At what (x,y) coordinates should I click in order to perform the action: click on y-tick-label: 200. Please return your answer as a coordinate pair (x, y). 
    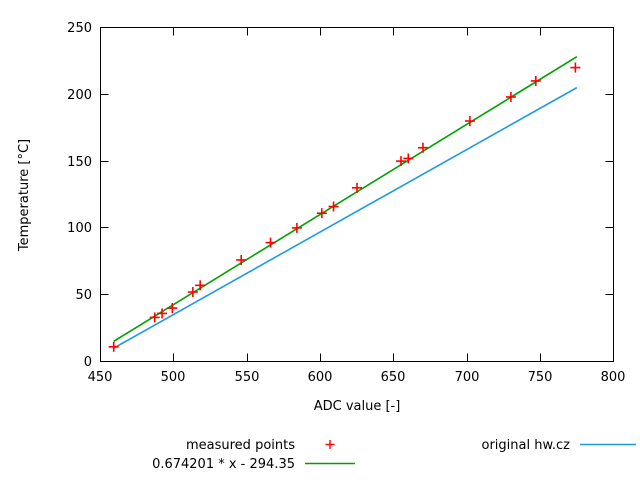
    Looking at the image, I should click on (79, 95).